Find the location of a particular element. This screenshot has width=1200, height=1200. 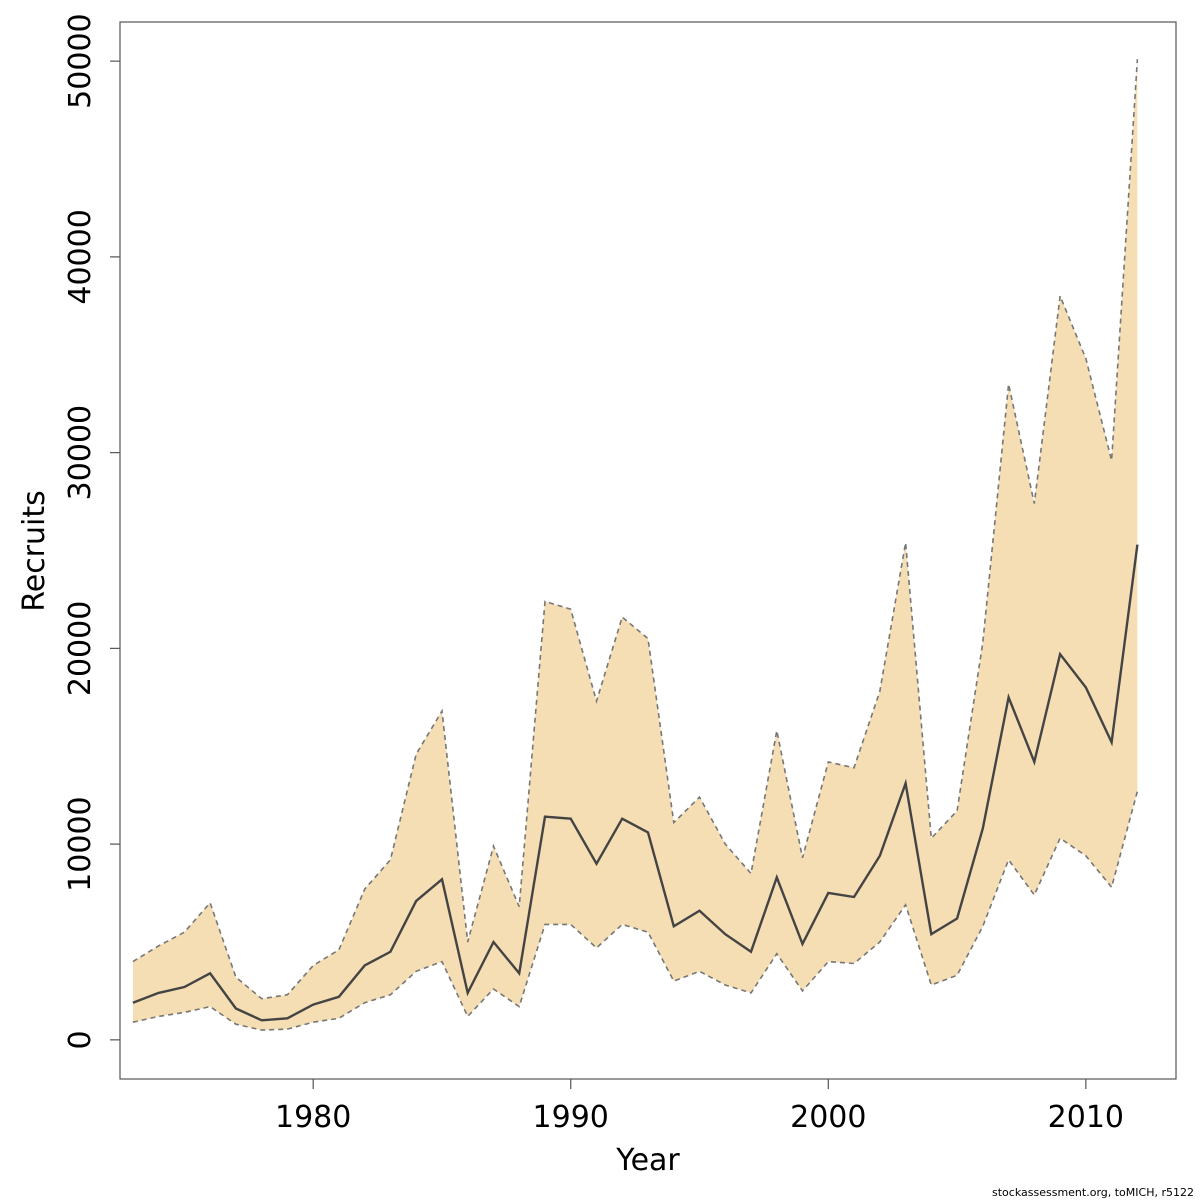

y-tick-label: 40000 is located at coordinates (80, 256).